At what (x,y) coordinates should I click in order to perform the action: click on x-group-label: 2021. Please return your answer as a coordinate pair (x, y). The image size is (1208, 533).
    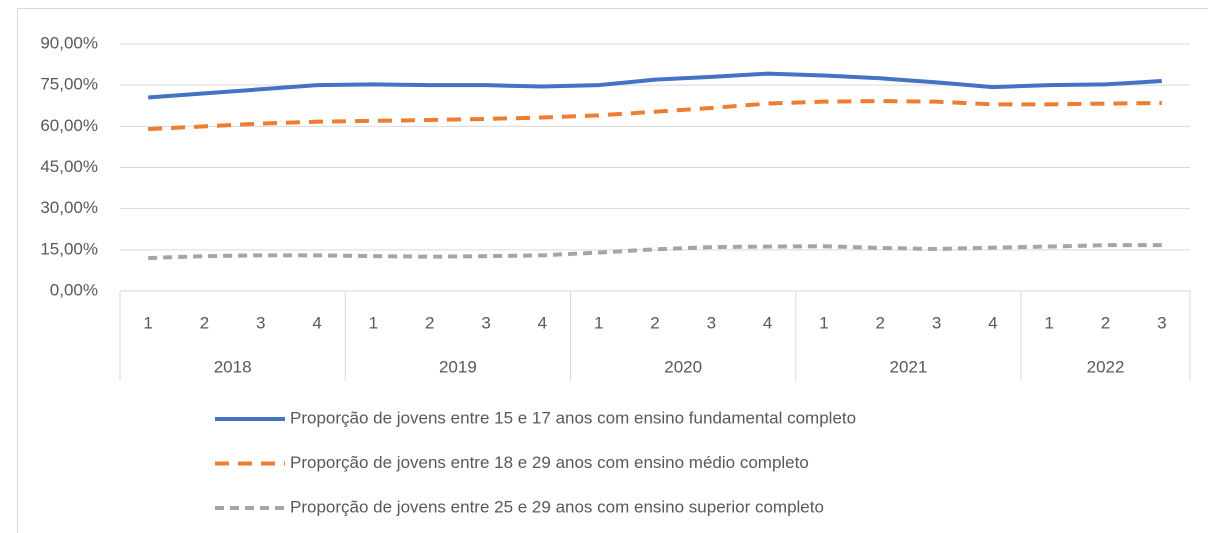
    Looking at the image, I should click on (909, 366).